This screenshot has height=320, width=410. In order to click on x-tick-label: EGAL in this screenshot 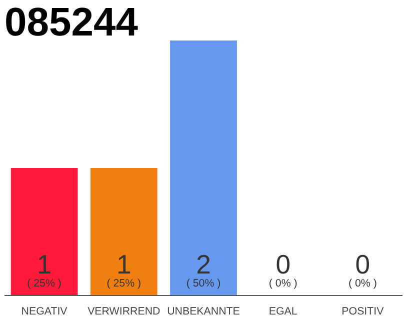, I will do `click(283, 312)`.